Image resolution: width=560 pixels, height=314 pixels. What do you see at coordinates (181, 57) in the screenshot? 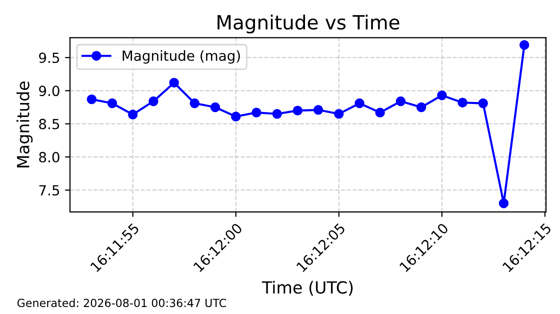
I see `legend-label: Magnitude (mag)` at bounding box center [181, 57].